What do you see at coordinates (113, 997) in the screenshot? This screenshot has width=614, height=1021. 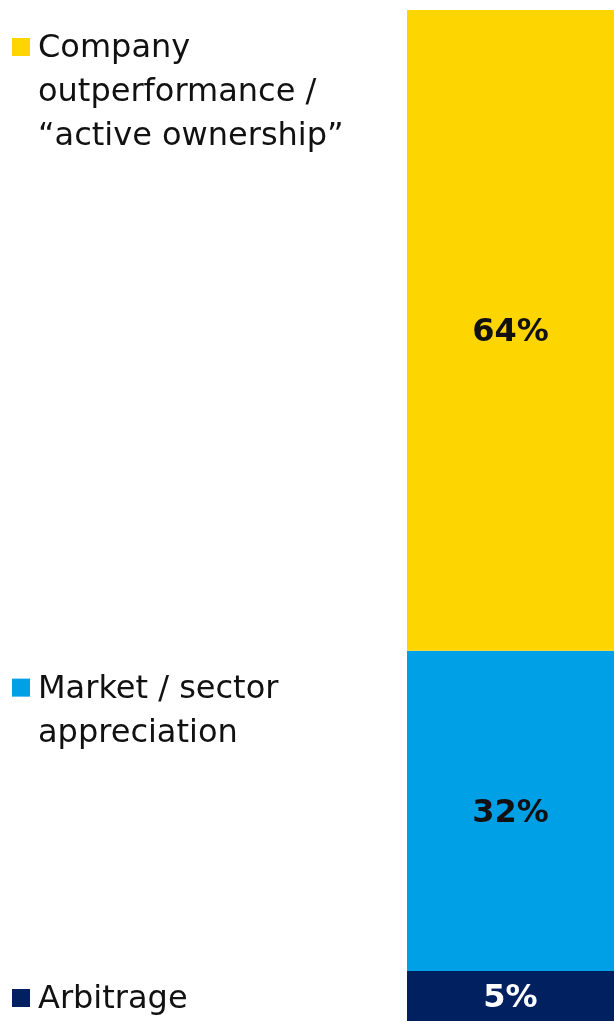 I see `legend-label: Arbitrage` at bounding box center [113, 997].